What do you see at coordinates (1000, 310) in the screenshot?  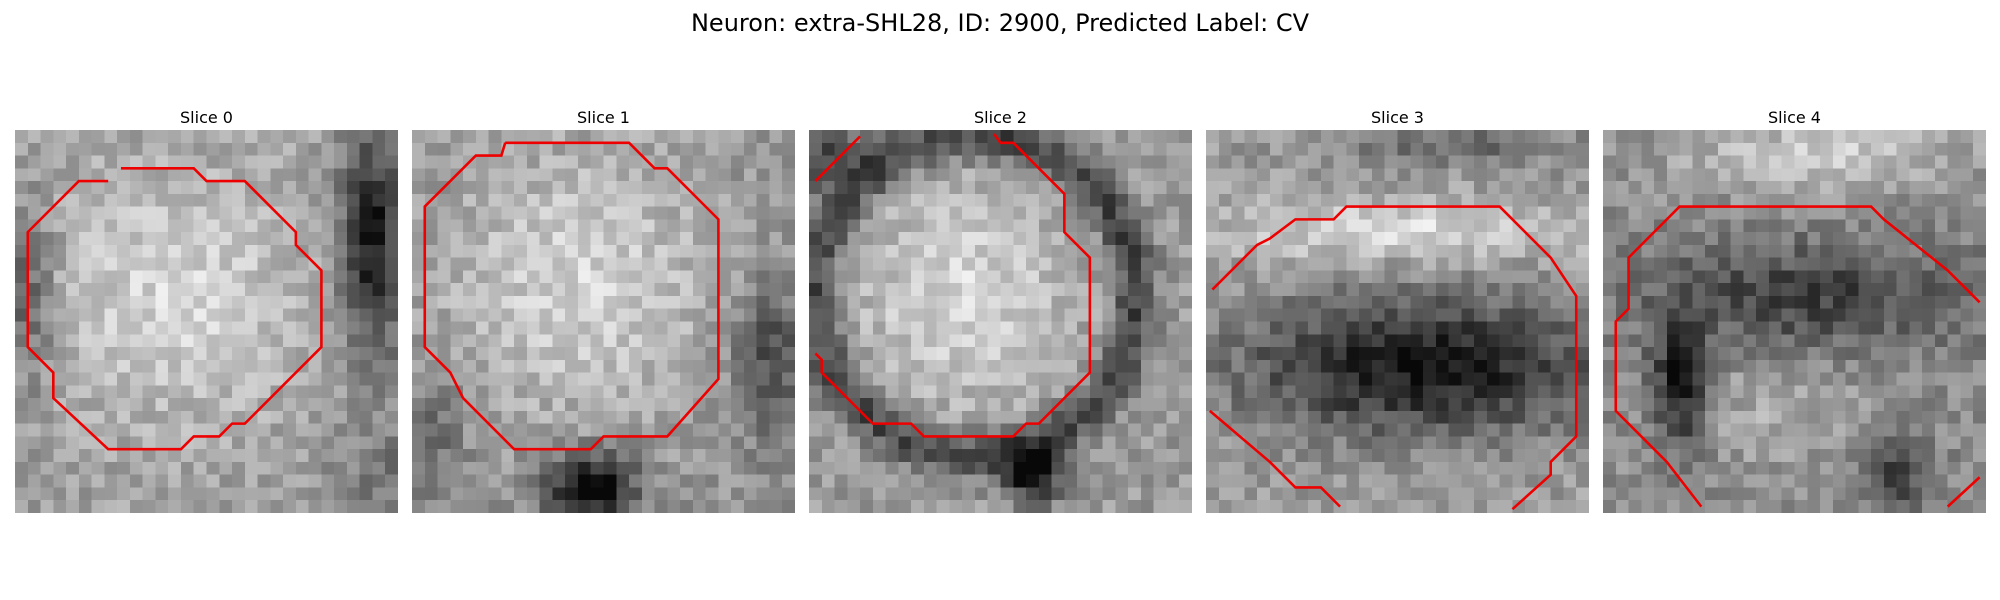 I see `slice-panel-2: Slice 2` at bounding box center [1000, 310].